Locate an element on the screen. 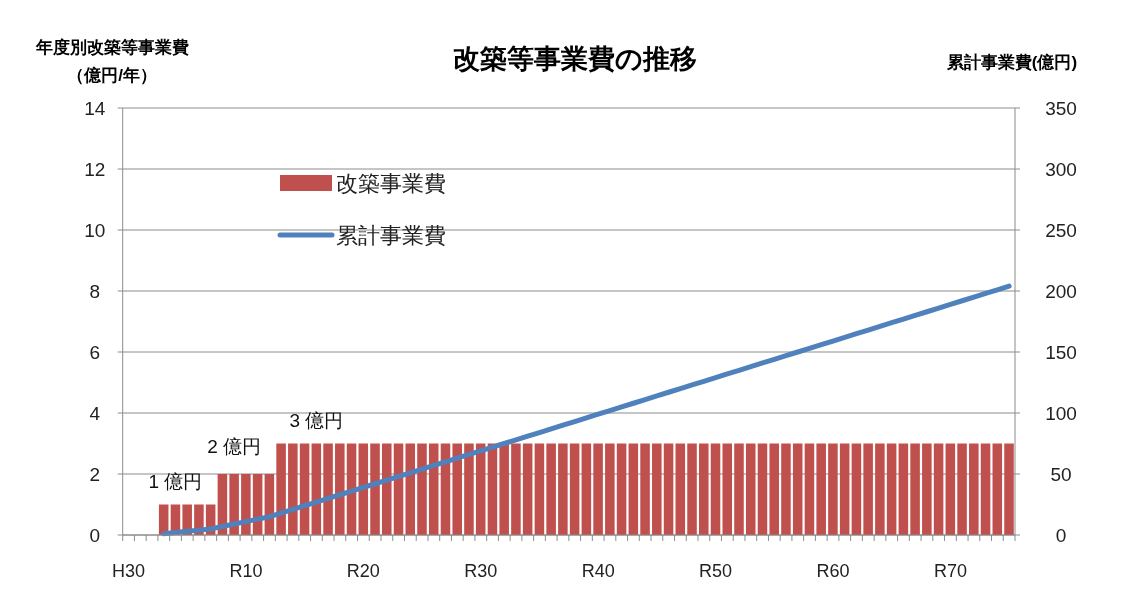 The height and width of the screenshot is (606, 1127). y-axis-title: 年度別改築等事業費（億円/年） is located at coordinates (111, 61).